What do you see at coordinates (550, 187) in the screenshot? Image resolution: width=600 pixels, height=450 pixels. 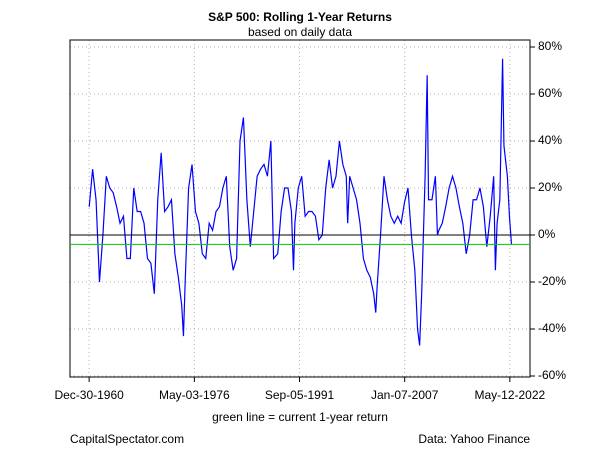 I see `y-tick-label: 20%` at bounding box center [550, 187].